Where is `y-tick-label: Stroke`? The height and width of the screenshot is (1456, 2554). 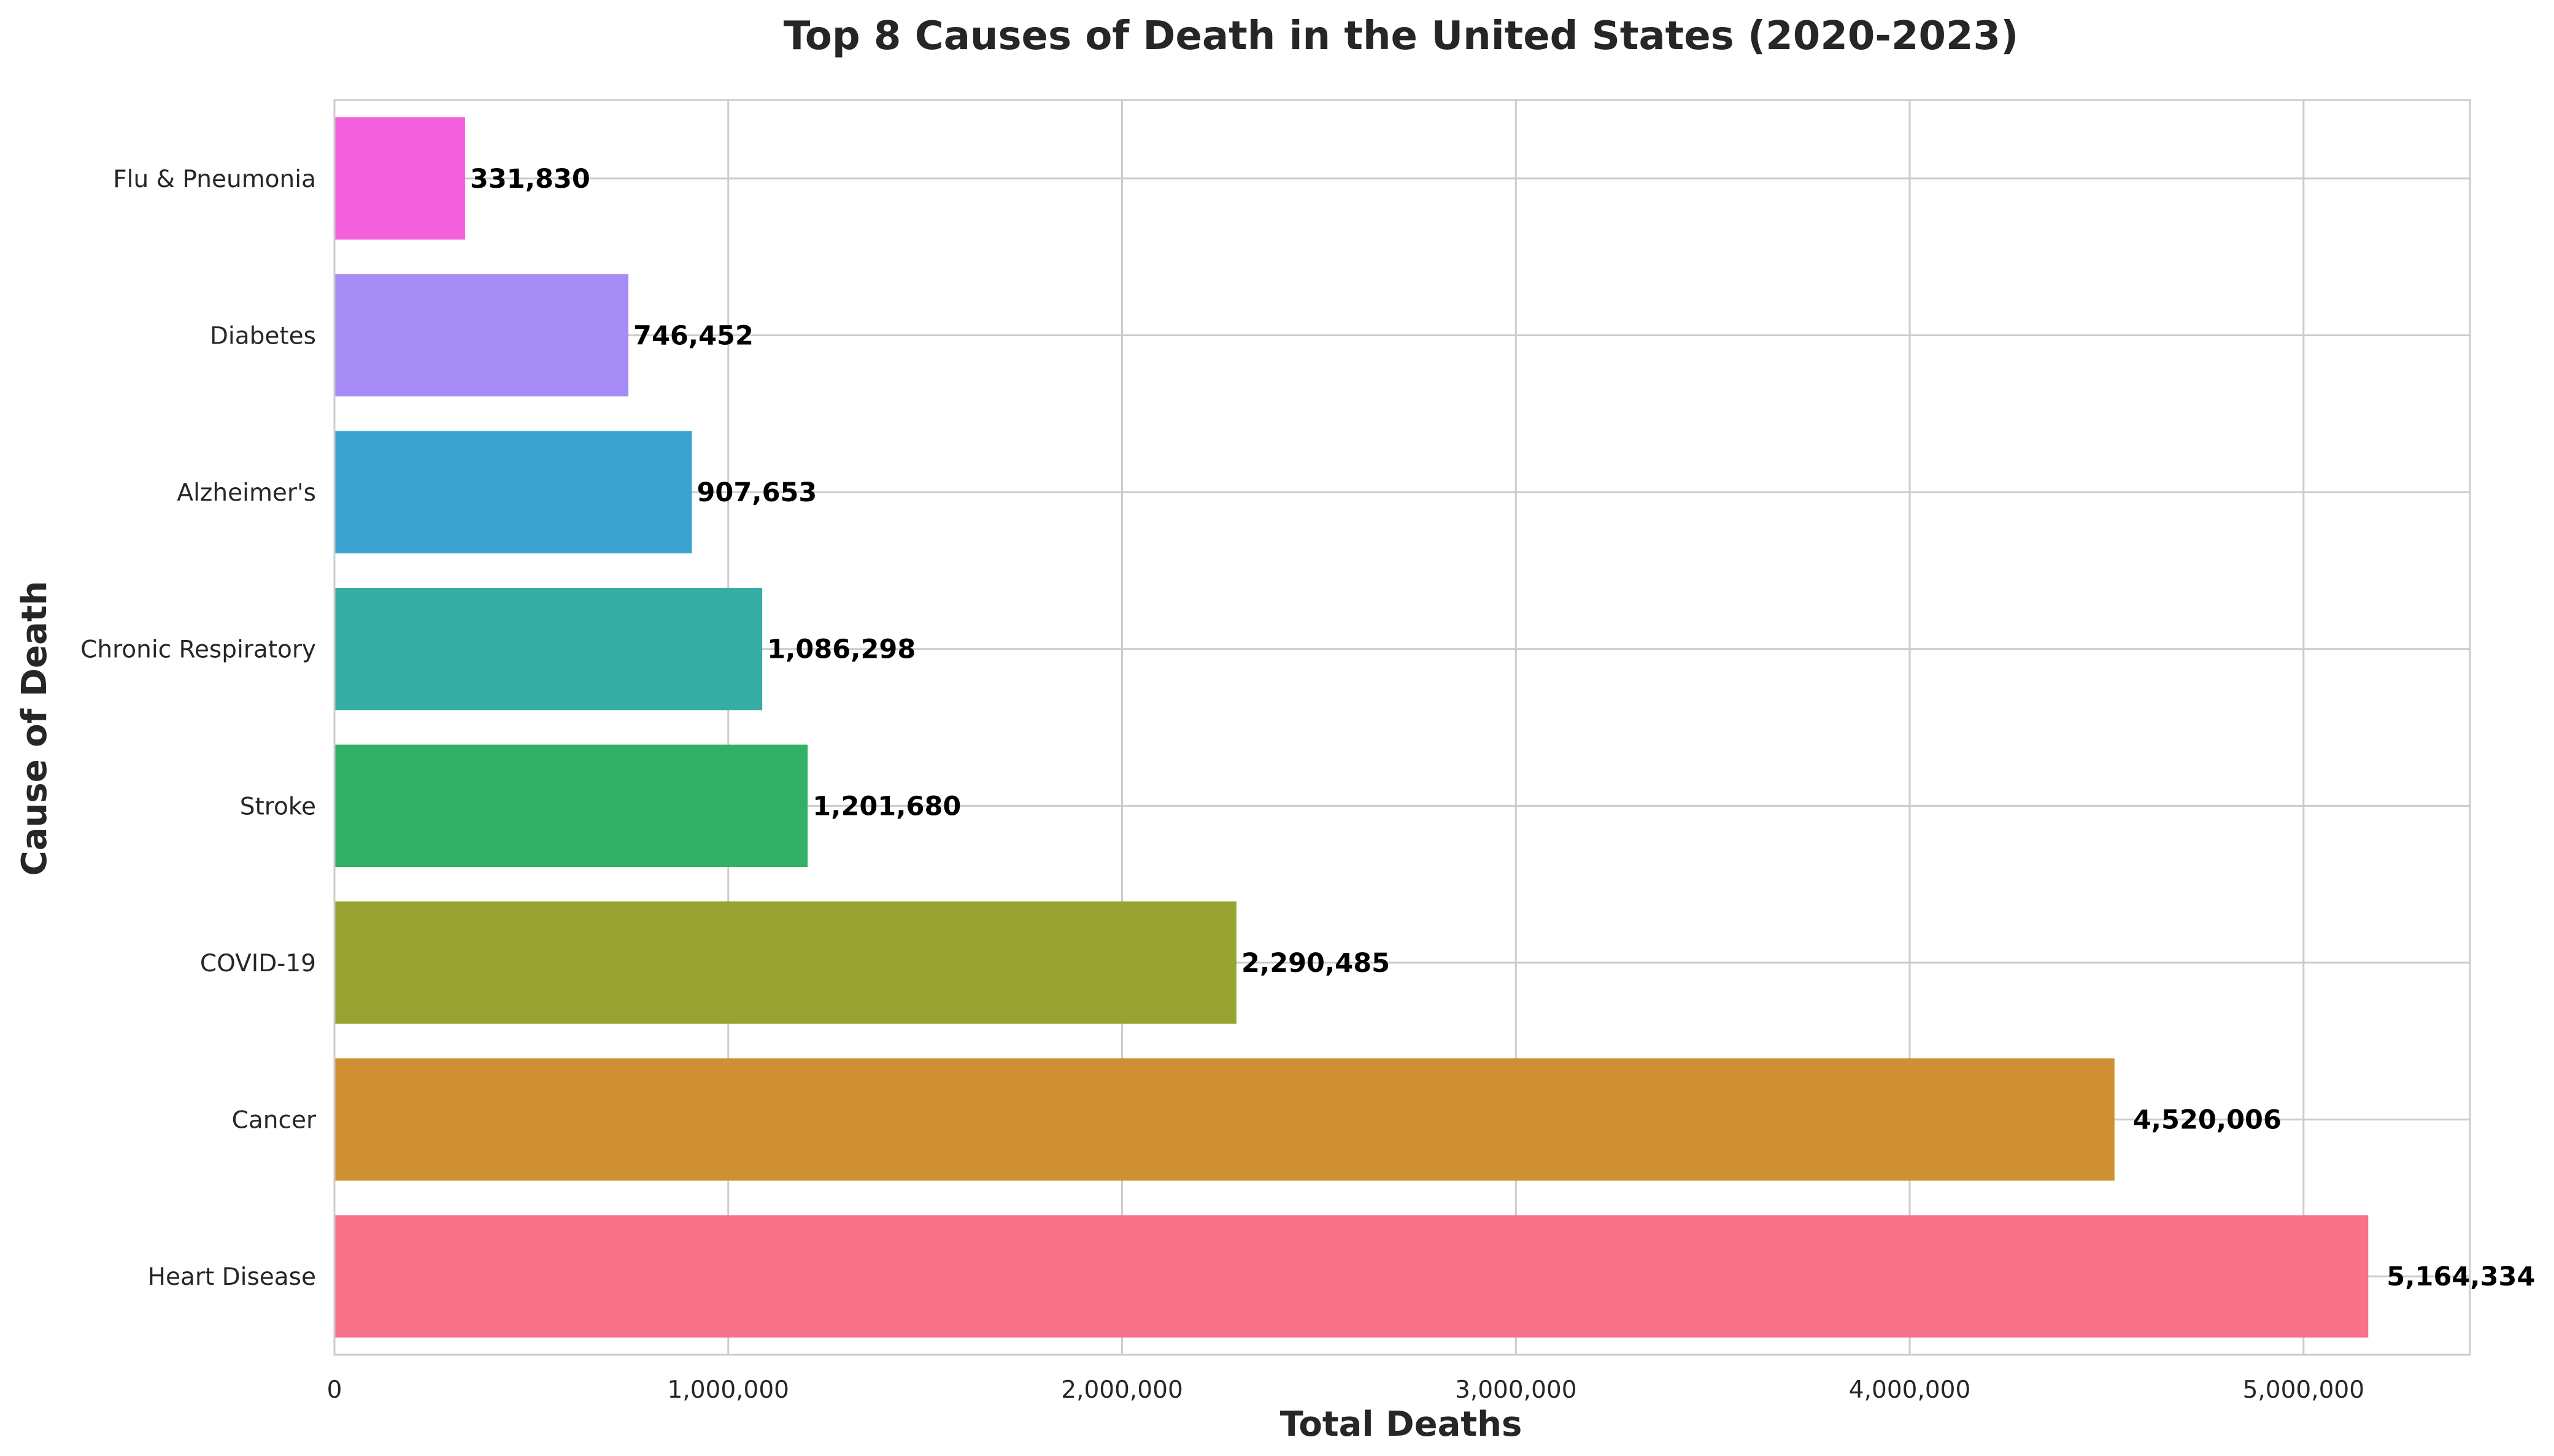
y-tick-label: Stroke is located at coordinates (278, 806).